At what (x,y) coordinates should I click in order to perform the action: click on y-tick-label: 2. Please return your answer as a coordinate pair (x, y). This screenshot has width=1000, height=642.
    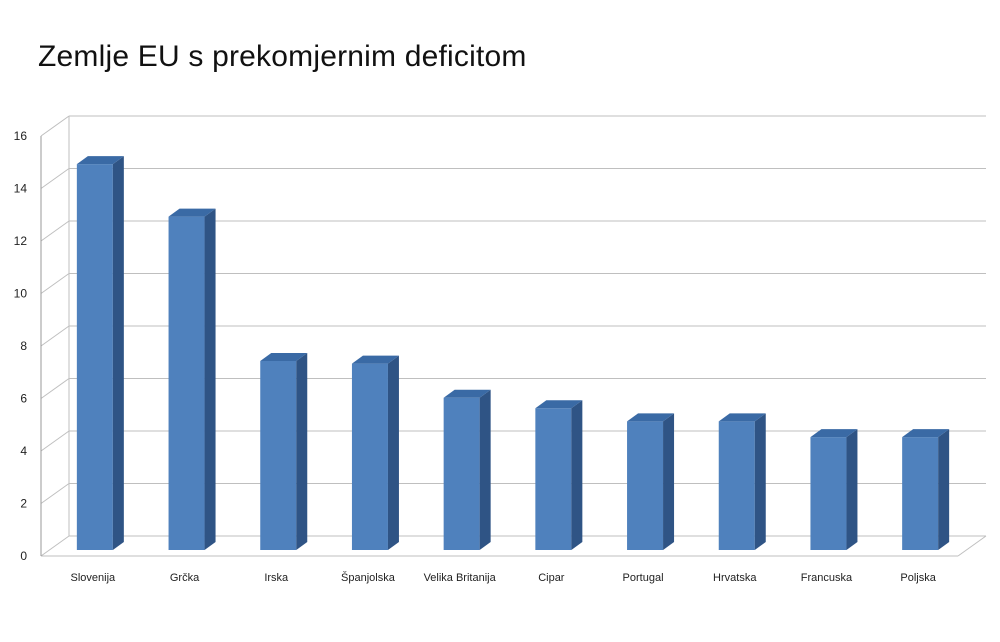
    Looking at the image, I should click on (23, 504).